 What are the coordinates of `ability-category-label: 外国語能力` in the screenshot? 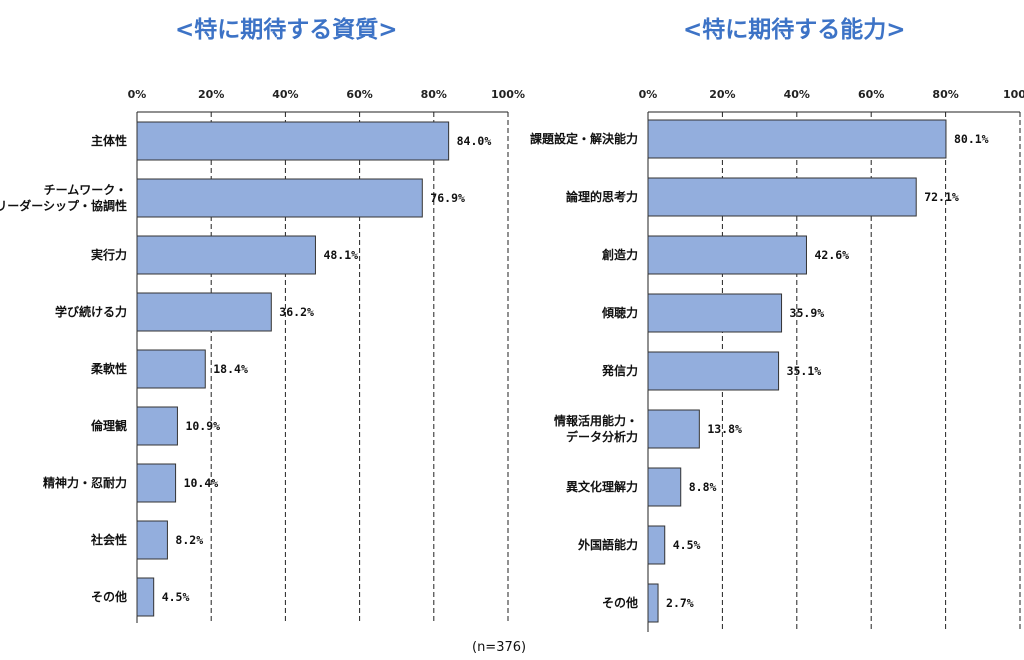 It's located at (608, 544).